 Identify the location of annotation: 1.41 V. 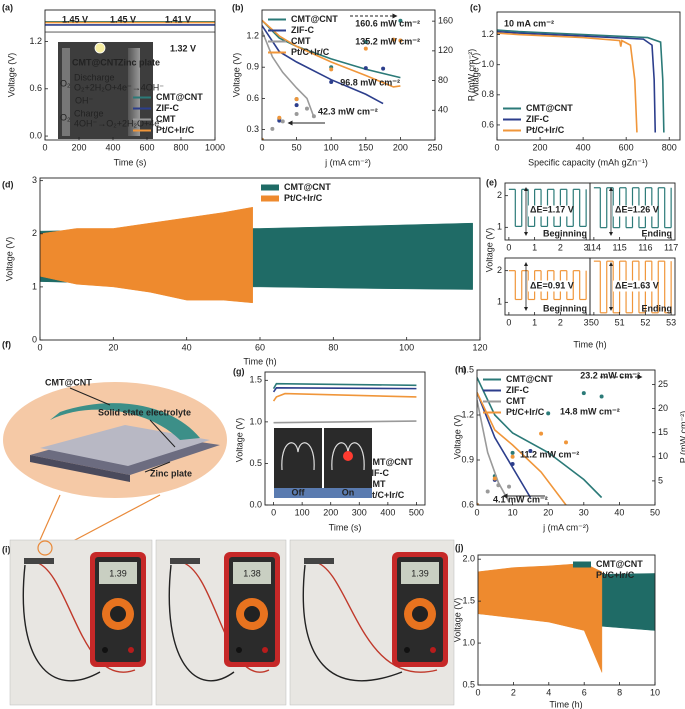
(178, 19).